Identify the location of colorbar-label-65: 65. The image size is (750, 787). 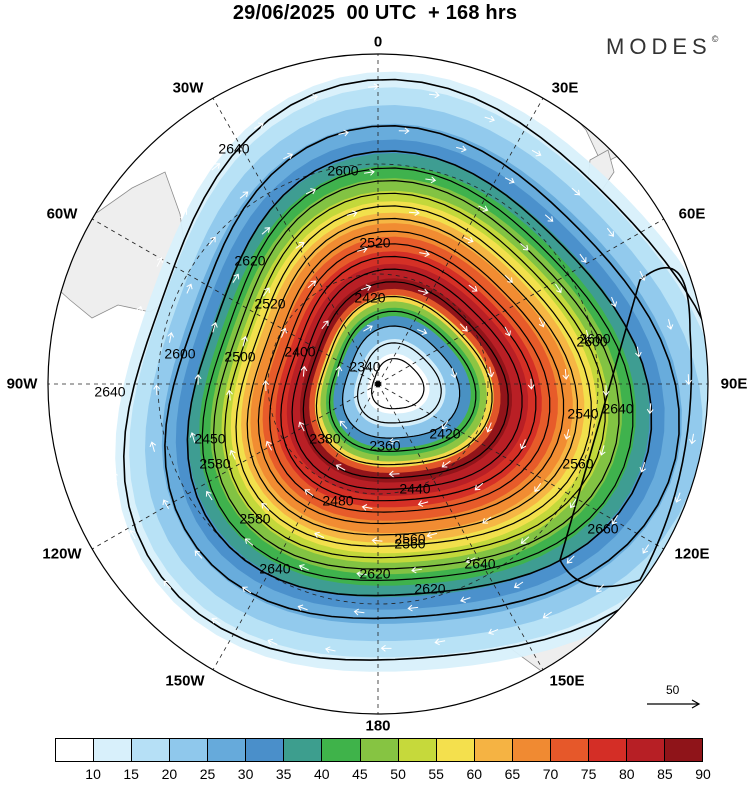
(512, 774).